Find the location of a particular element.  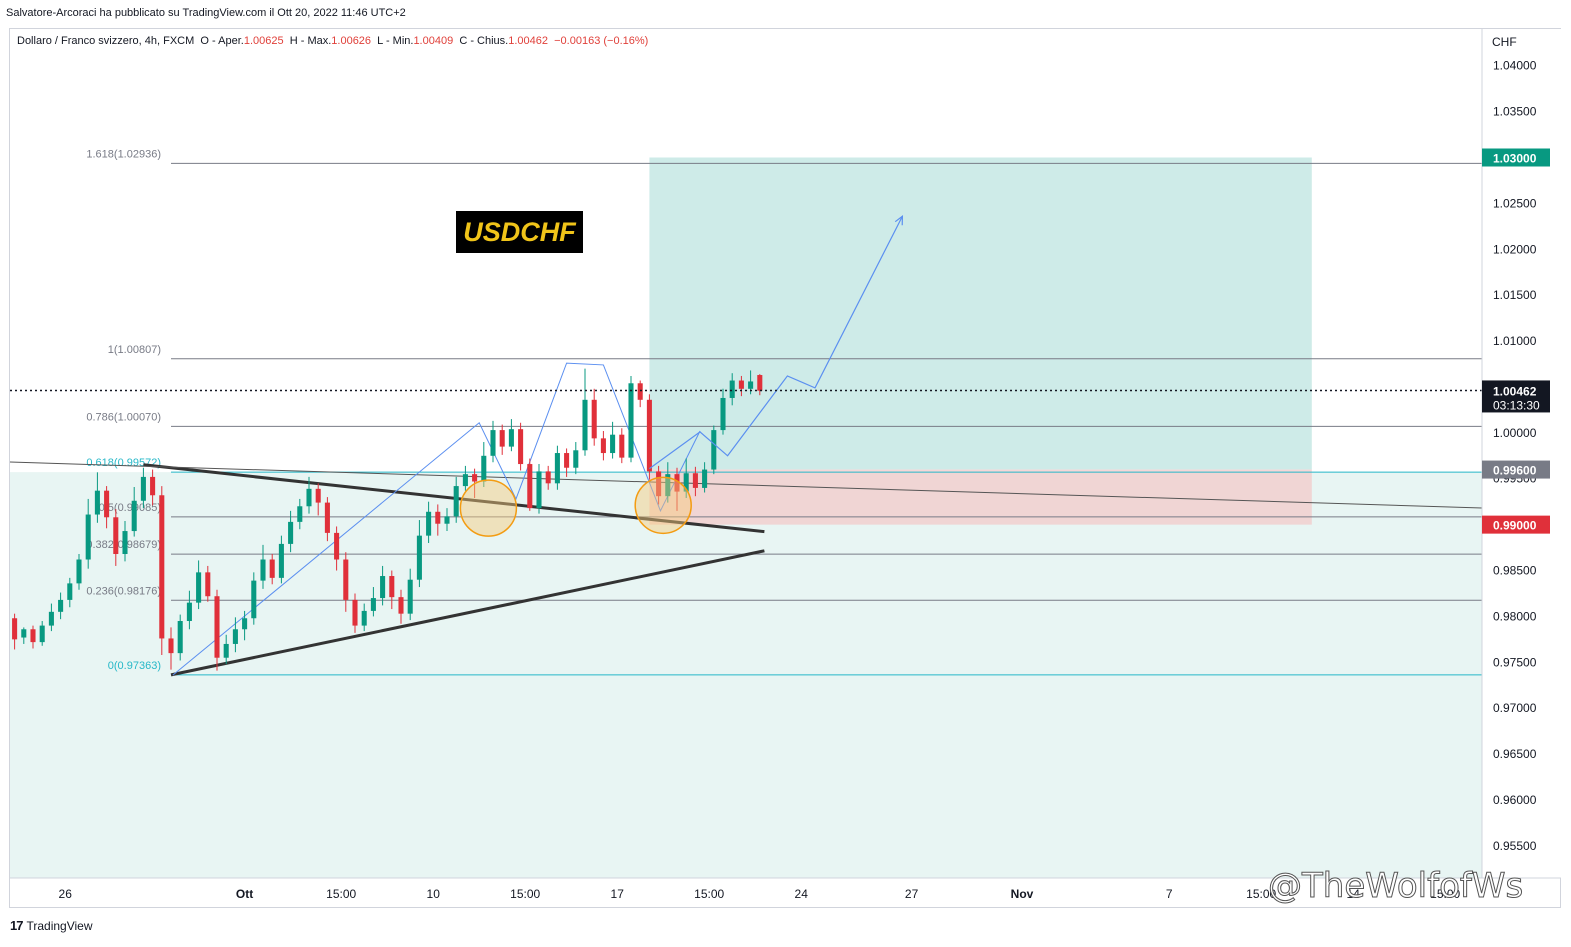

fib-level-label: 0.618(0.99572) is located at coordinates (123, 463).